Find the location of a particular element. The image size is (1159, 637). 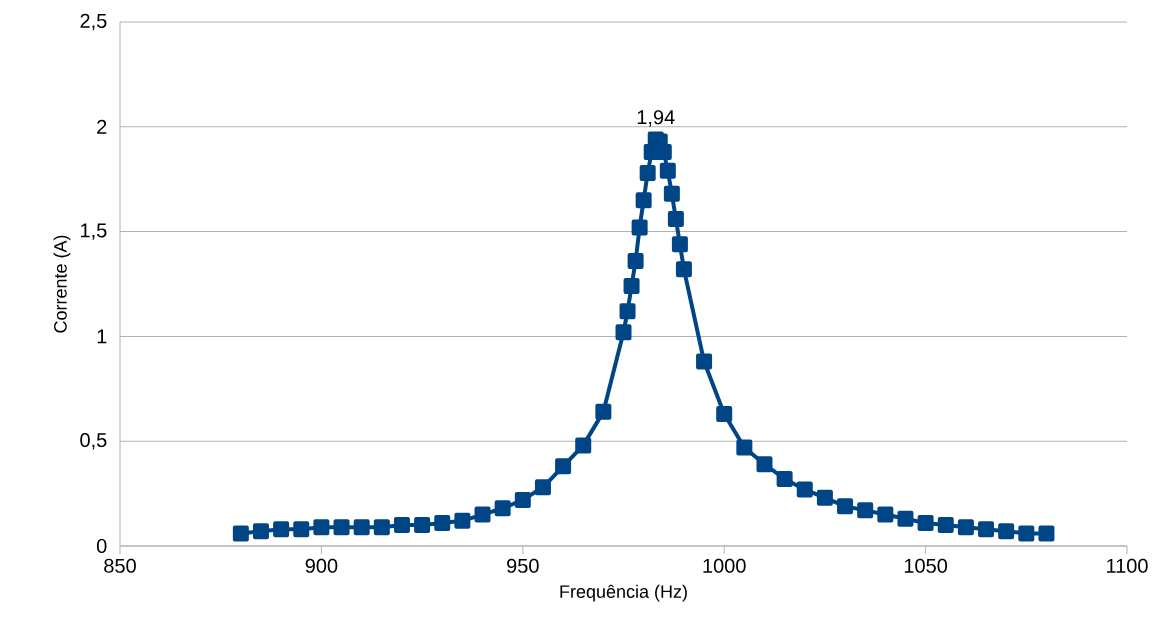

y-tick-label: 1 is located at coordinates (102, 336).